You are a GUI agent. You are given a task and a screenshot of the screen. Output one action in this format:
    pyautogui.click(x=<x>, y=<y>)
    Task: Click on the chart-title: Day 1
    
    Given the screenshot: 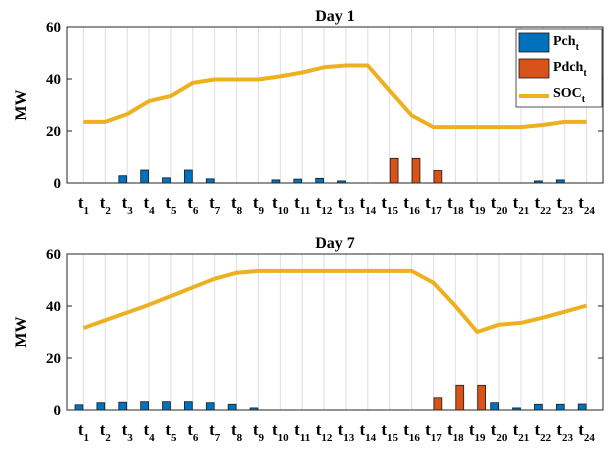 What is the action you would take?
    pyautogui.click(x=335, y=16)
    